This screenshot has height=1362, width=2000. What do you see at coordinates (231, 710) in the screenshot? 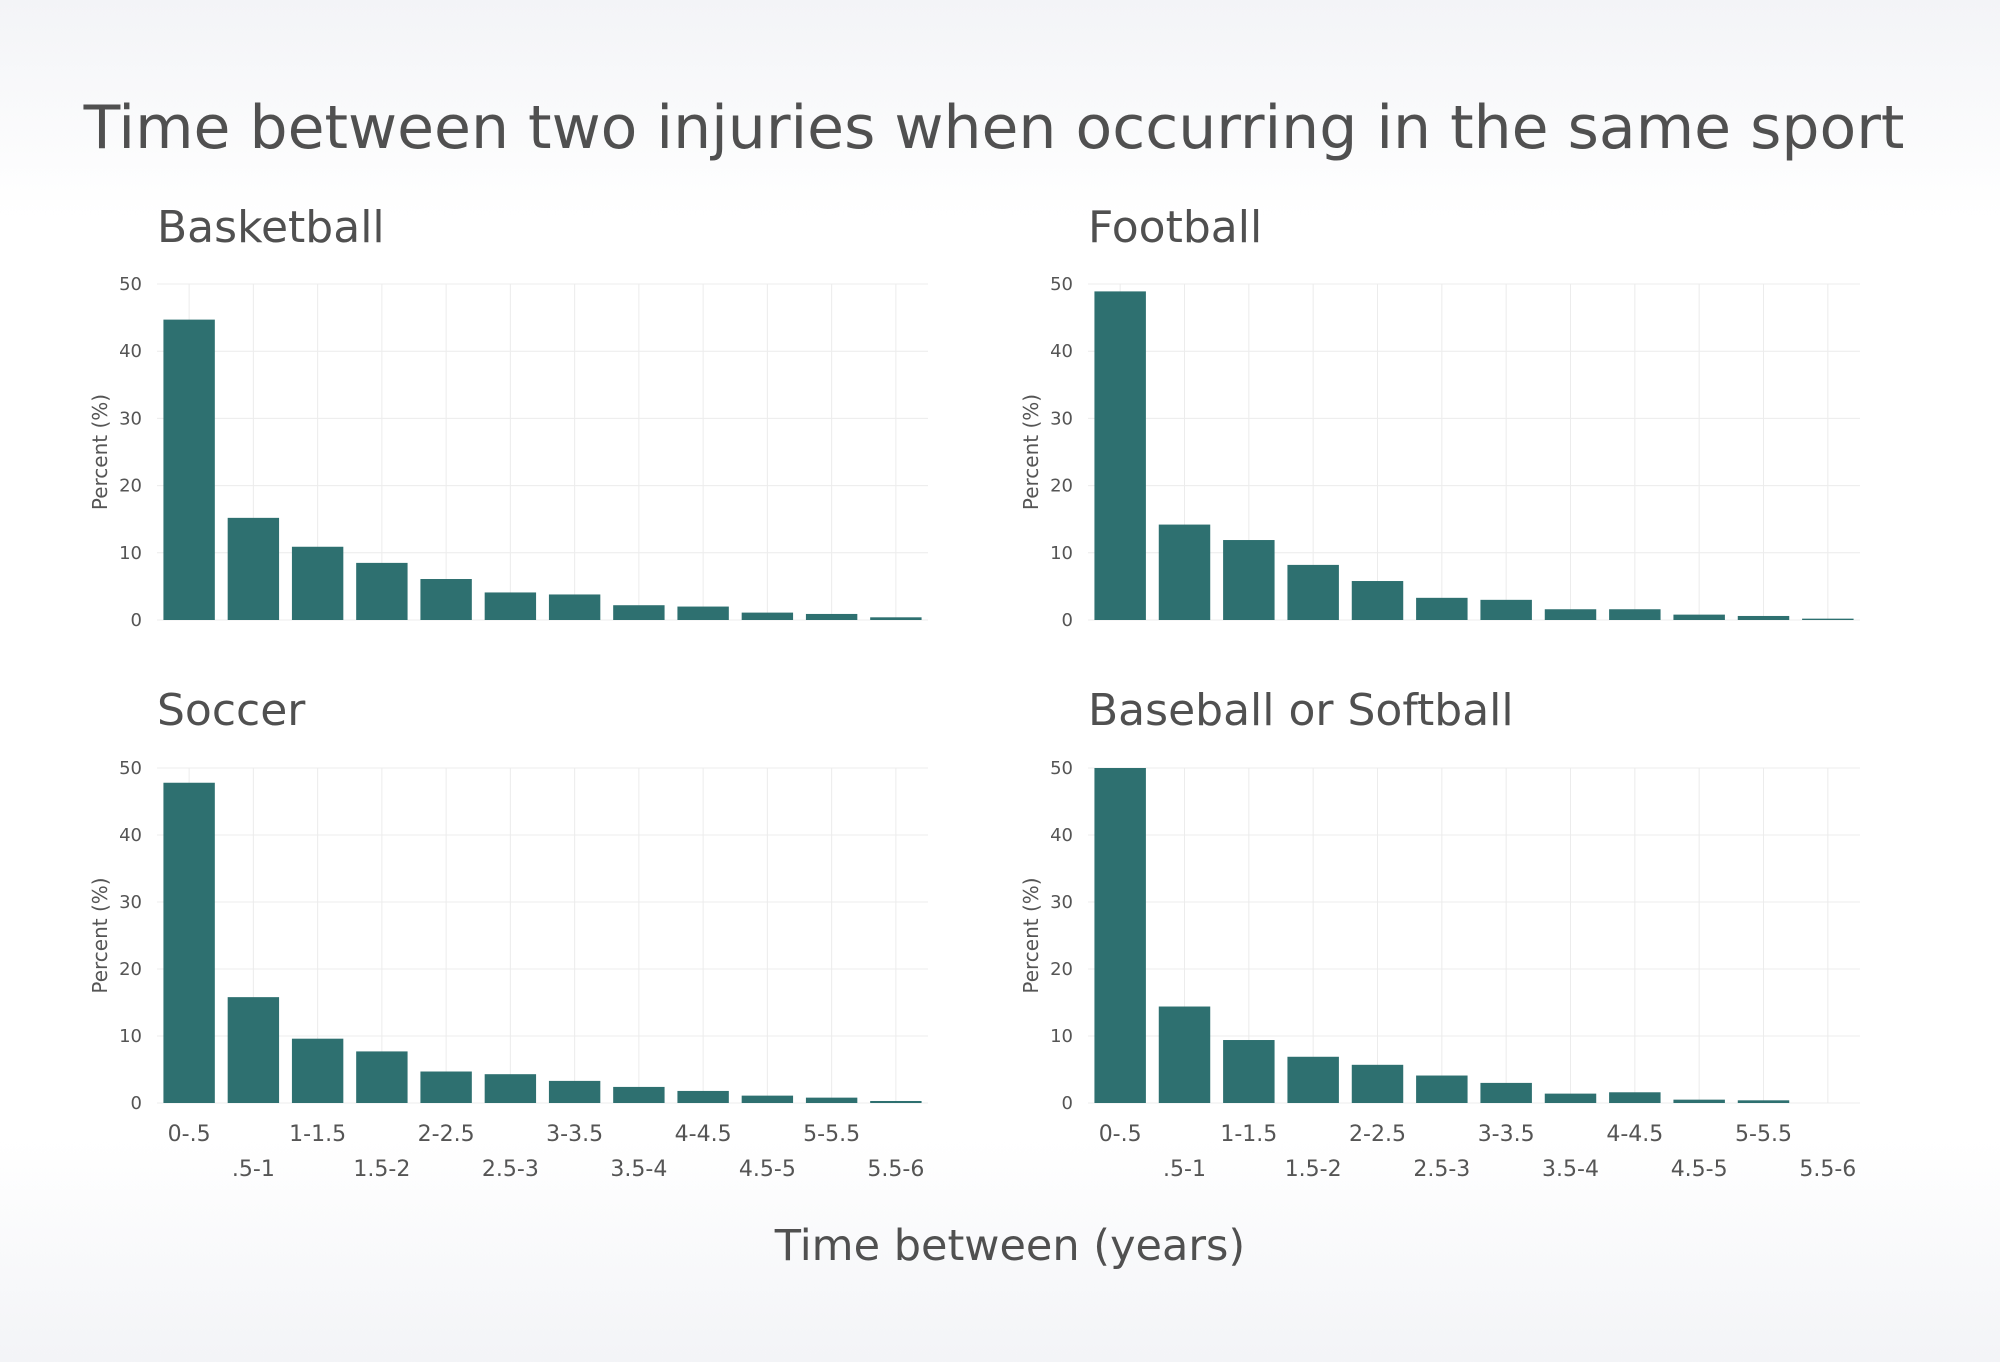
I see `panel-title: Soccer` at bounding box center [231, 710].